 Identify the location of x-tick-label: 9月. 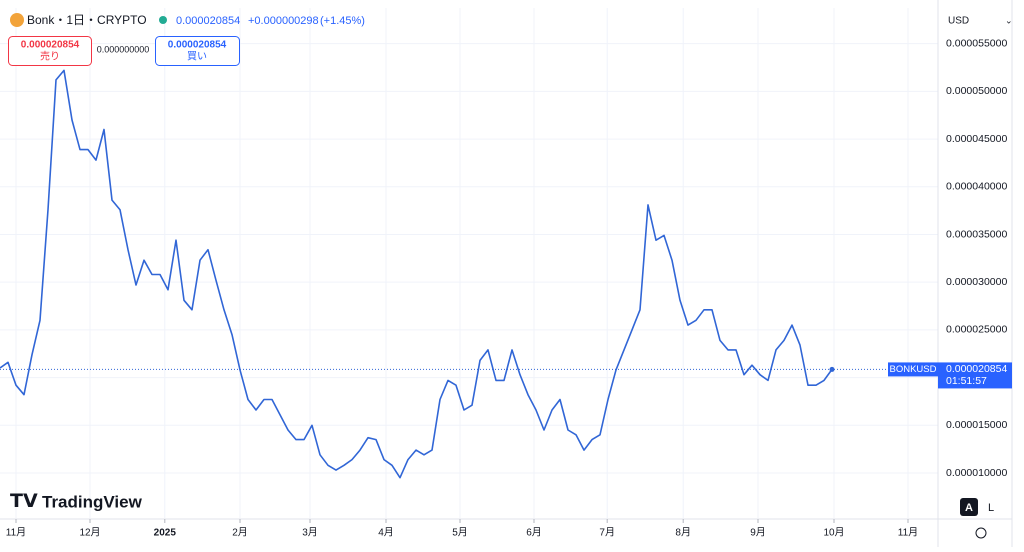
(758, 533).